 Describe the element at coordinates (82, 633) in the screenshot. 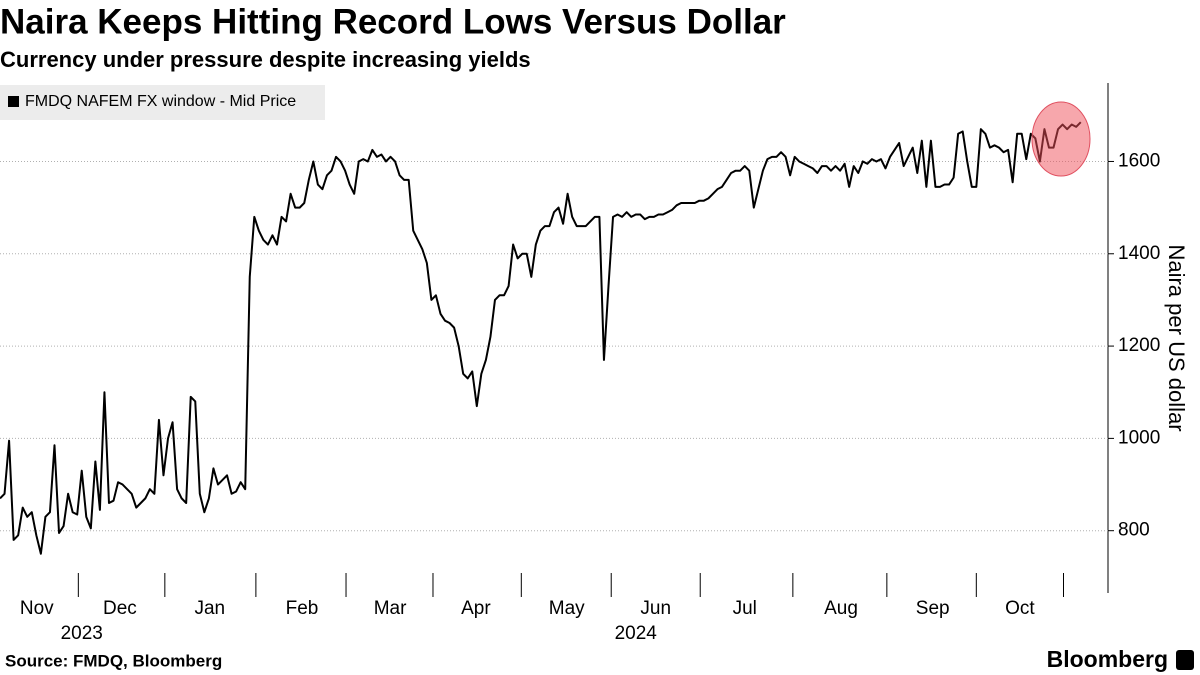

I see `year-label: 2023` at that location.